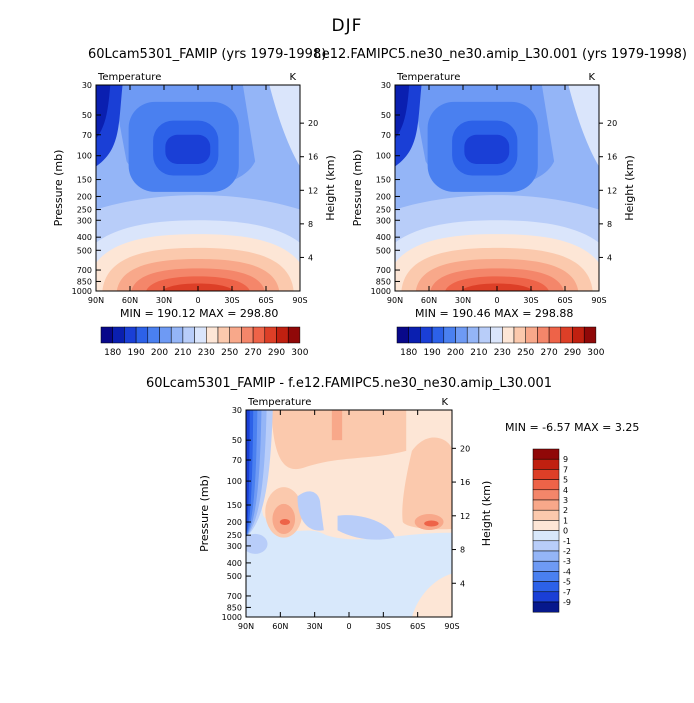 The image size is (694, 703). What do you see at coordinates (500, 342) in the screenshot?
I see `colorbar: 180 190 200 210 230 250 270 290 300` at bounding box center [500, 342].